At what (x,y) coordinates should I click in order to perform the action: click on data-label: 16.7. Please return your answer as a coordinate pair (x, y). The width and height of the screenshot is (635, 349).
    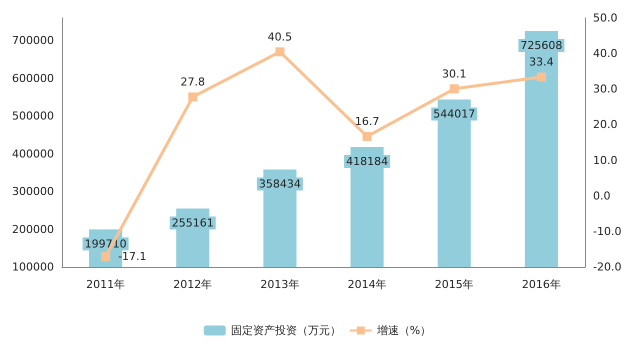
    Looking at the image, I should click on (367, 121).